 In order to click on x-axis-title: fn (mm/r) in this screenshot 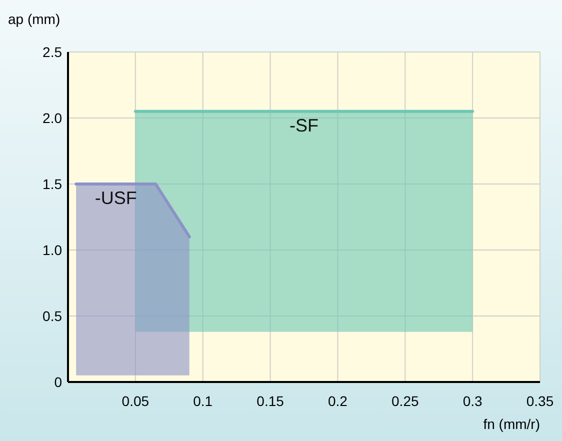, I will do `click(511, 424)`.